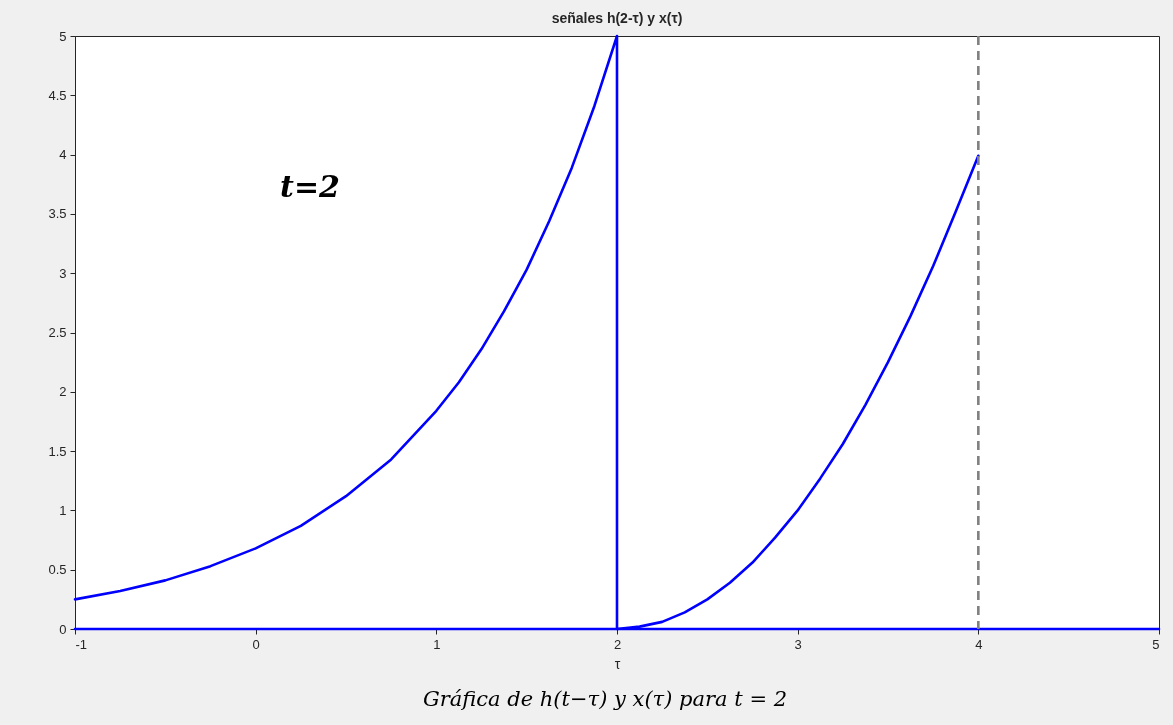  I want to click on y-tick-label: 4.5, so click(57, 95).